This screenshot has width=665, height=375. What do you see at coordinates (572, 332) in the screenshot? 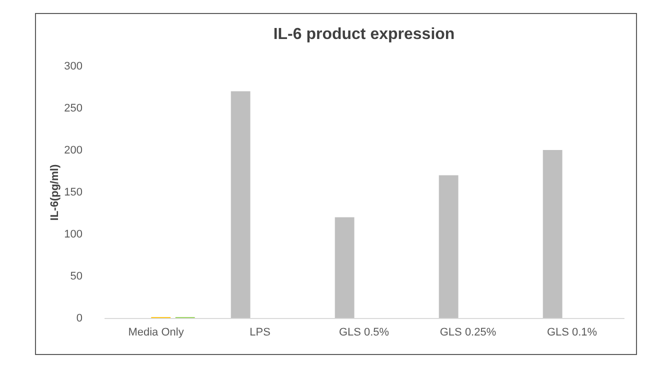
I see `x-tick-label: GLS 0.1%` at bounding box center [572, 332].